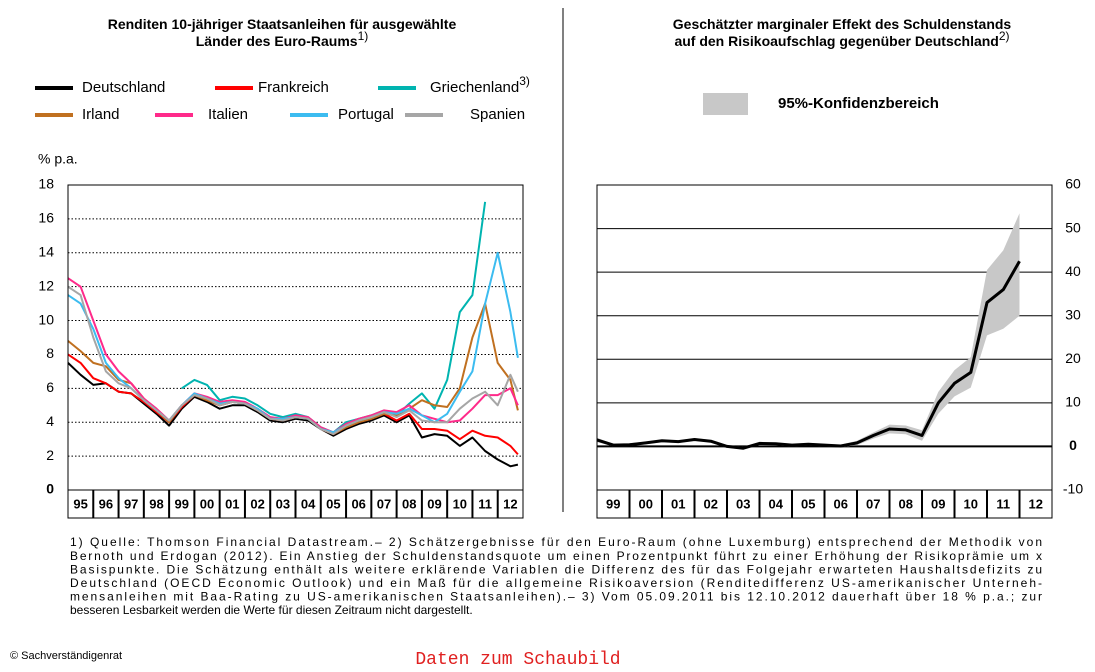  I want to click on y-tick-label: 14, so click(46, 251).